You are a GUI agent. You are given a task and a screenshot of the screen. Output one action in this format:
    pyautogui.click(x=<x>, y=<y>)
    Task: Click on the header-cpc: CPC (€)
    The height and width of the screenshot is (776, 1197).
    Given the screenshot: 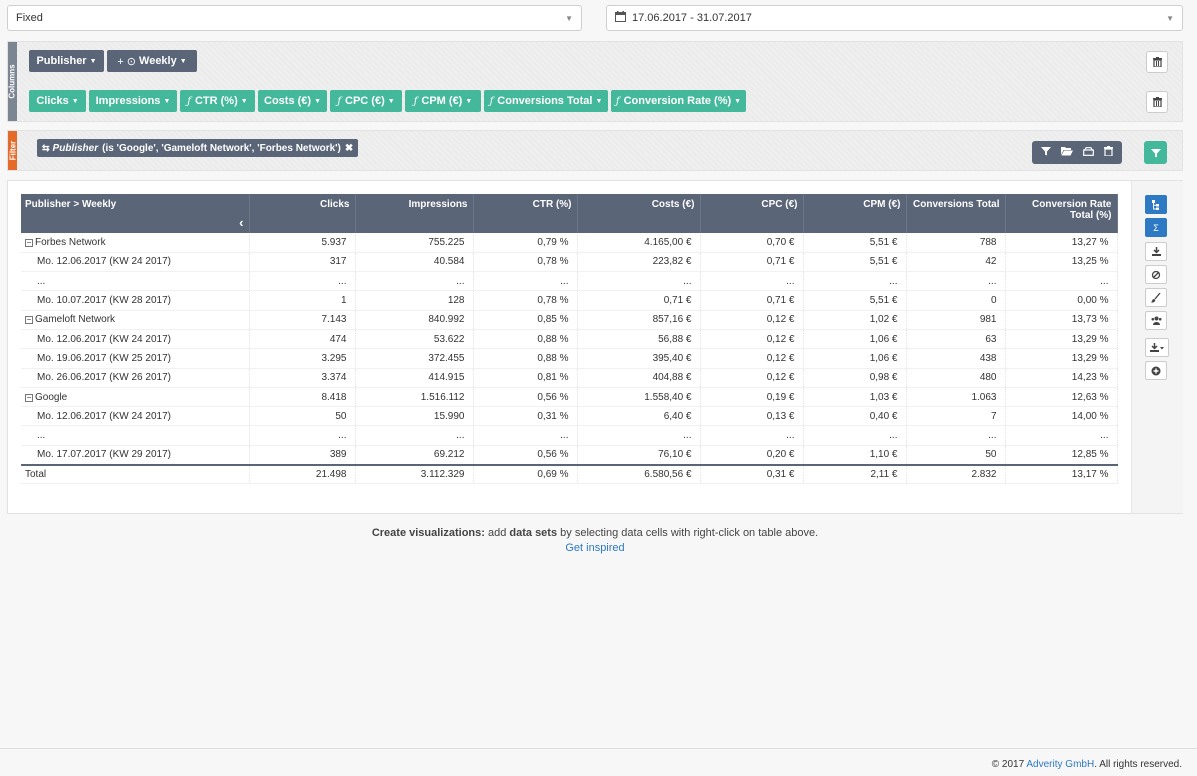 What is the action you would take?
    pyautogui.click(x=752, y=213)
    